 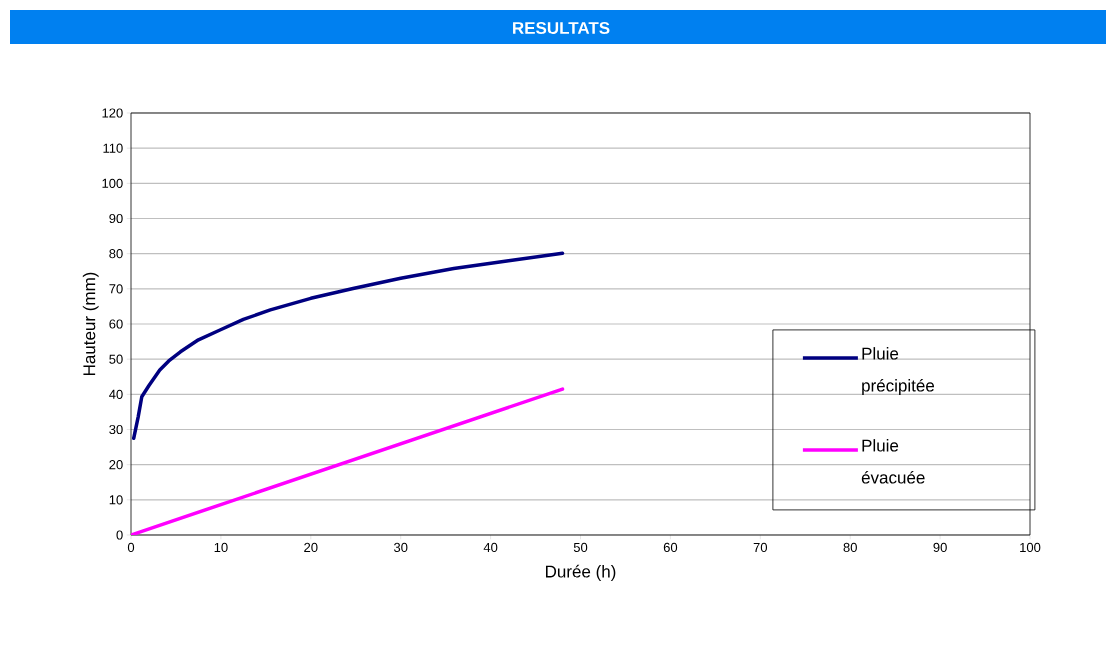 I want to click on chart-title: RESULTATS, so click(x=561, y=28).